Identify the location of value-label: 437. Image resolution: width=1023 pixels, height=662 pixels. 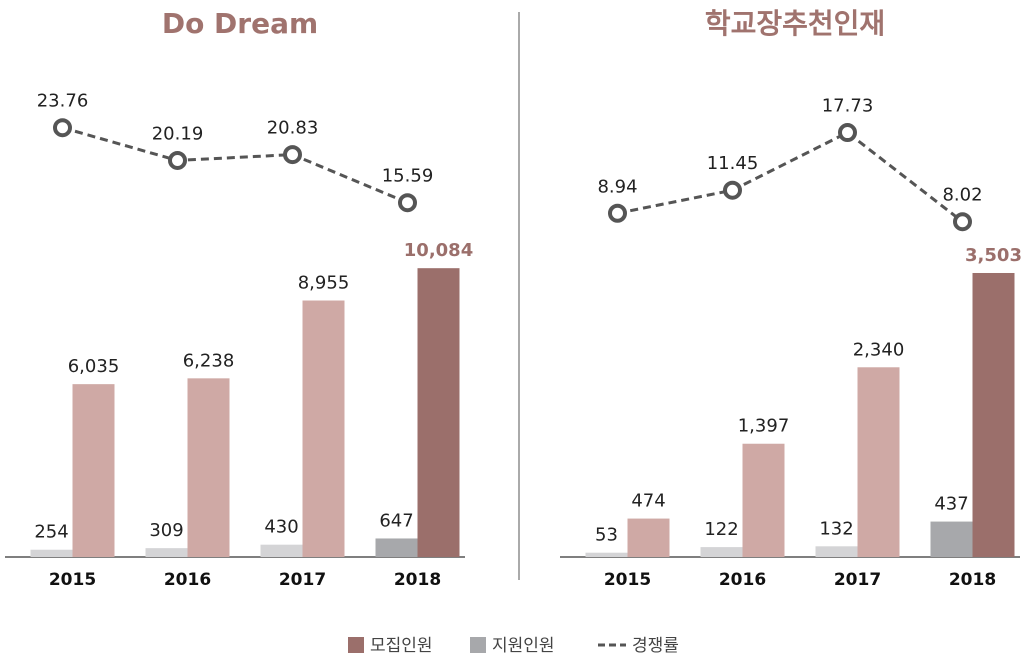
(951, 504).